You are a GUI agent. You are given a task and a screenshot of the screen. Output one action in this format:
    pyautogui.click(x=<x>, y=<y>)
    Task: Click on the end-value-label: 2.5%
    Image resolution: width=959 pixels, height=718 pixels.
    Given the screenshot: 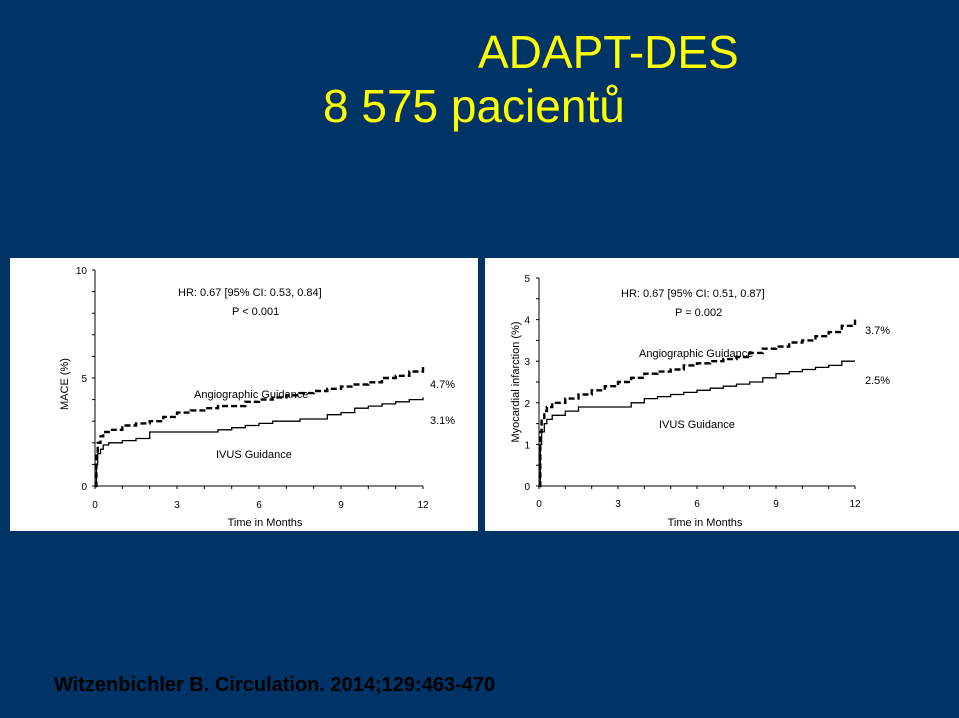 What is the action you would take?
    pyautogui.click(x=877, y=381)
    